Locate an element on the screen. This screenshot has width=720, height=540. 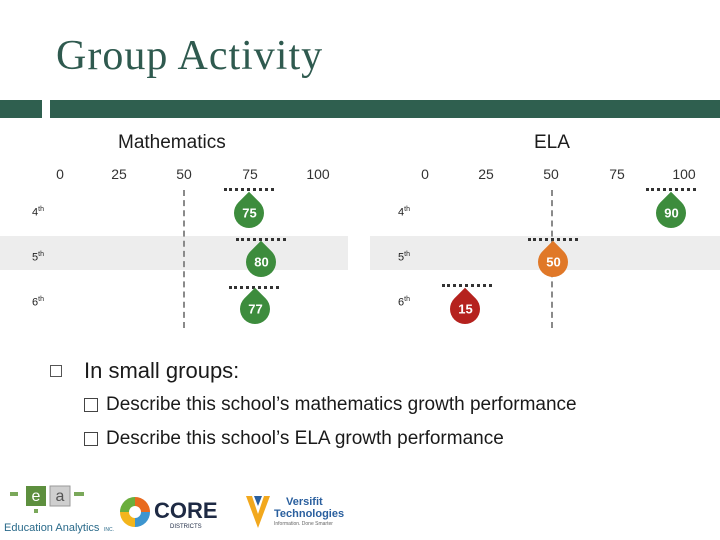
svg-text: Versifit is located at coordinates (304, 502).